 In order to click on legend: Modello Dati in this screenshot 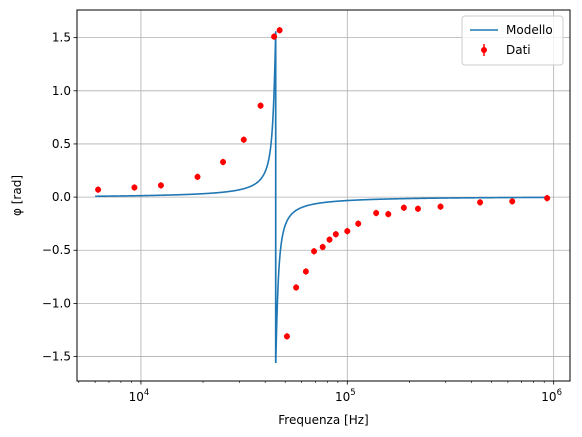, I will do `click(512, 40)`.